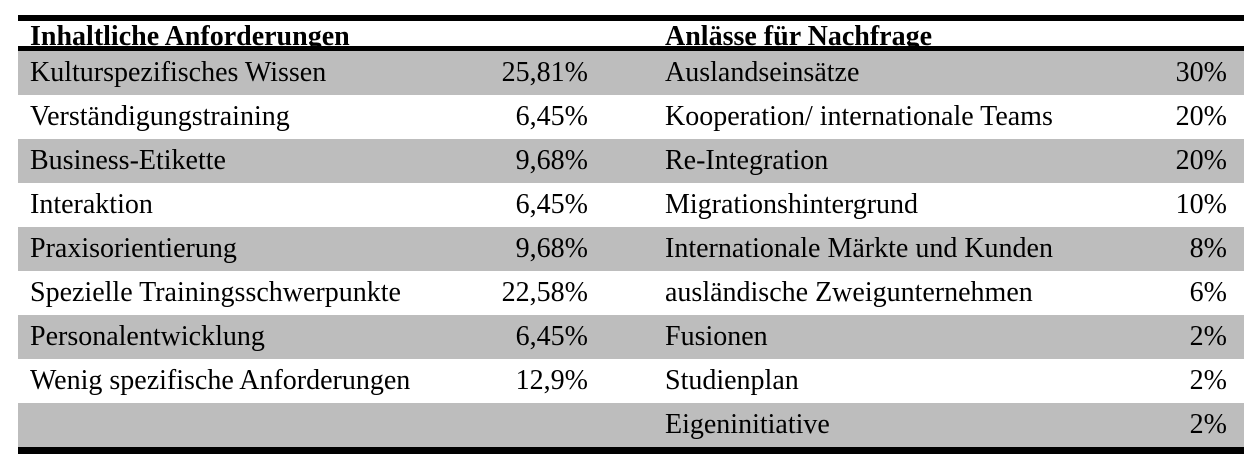  What do you see at coordinates (1201, 204) in the screenshot?
I see `right-value-cell: 10%` at bounding box center [1201, 204].